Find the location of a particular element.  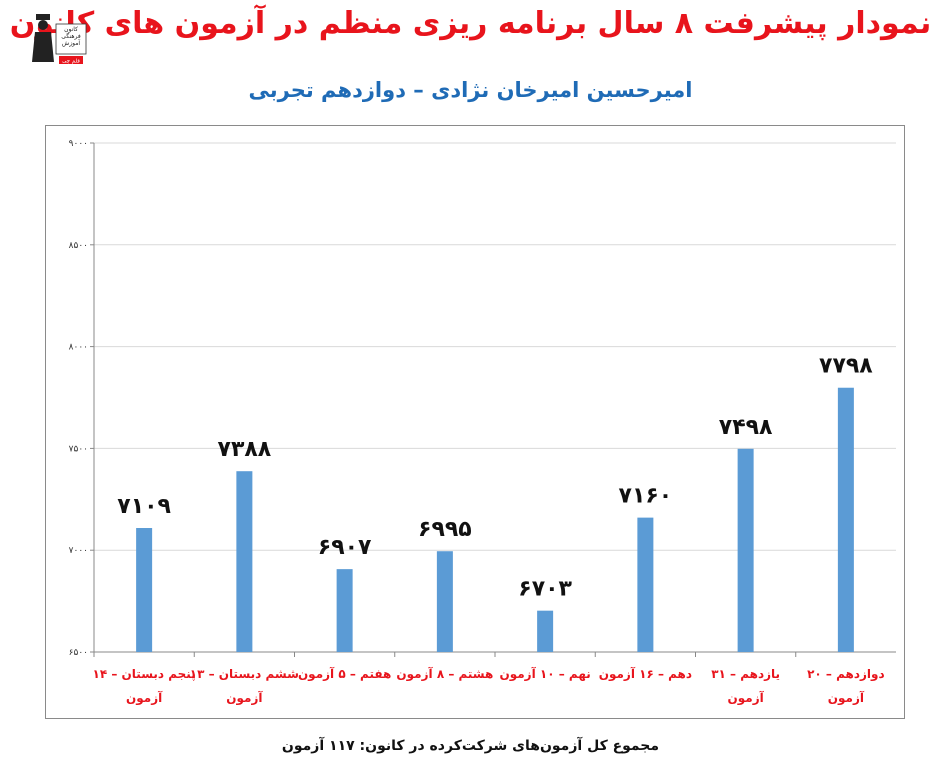

svg-text: فرهنگی is located at coordinates (71, 36).